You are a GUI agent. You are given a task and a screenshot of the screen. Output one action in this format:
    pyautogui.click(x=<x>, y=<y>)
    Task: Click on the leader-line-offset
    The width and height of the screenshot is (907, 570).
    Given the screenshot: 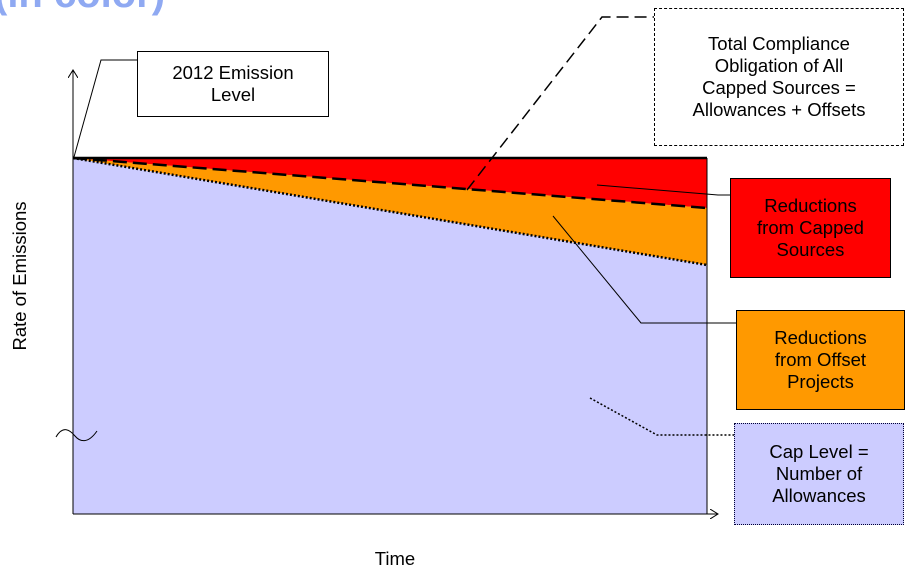 What is the action you would take?
    pyautogui.click(x=644, y=269)
    